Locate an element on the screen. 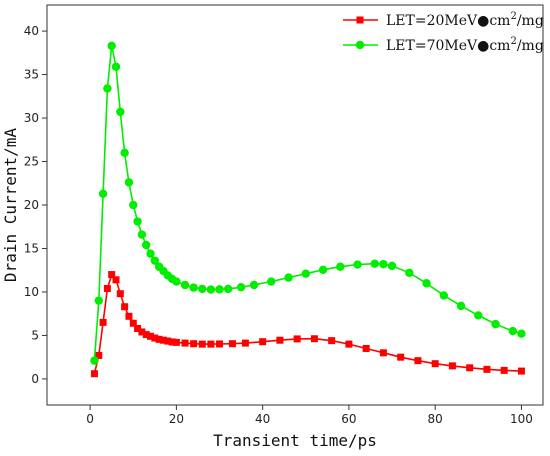  x-axis-title: Transient time/ps is located at coordinates (295, 440).